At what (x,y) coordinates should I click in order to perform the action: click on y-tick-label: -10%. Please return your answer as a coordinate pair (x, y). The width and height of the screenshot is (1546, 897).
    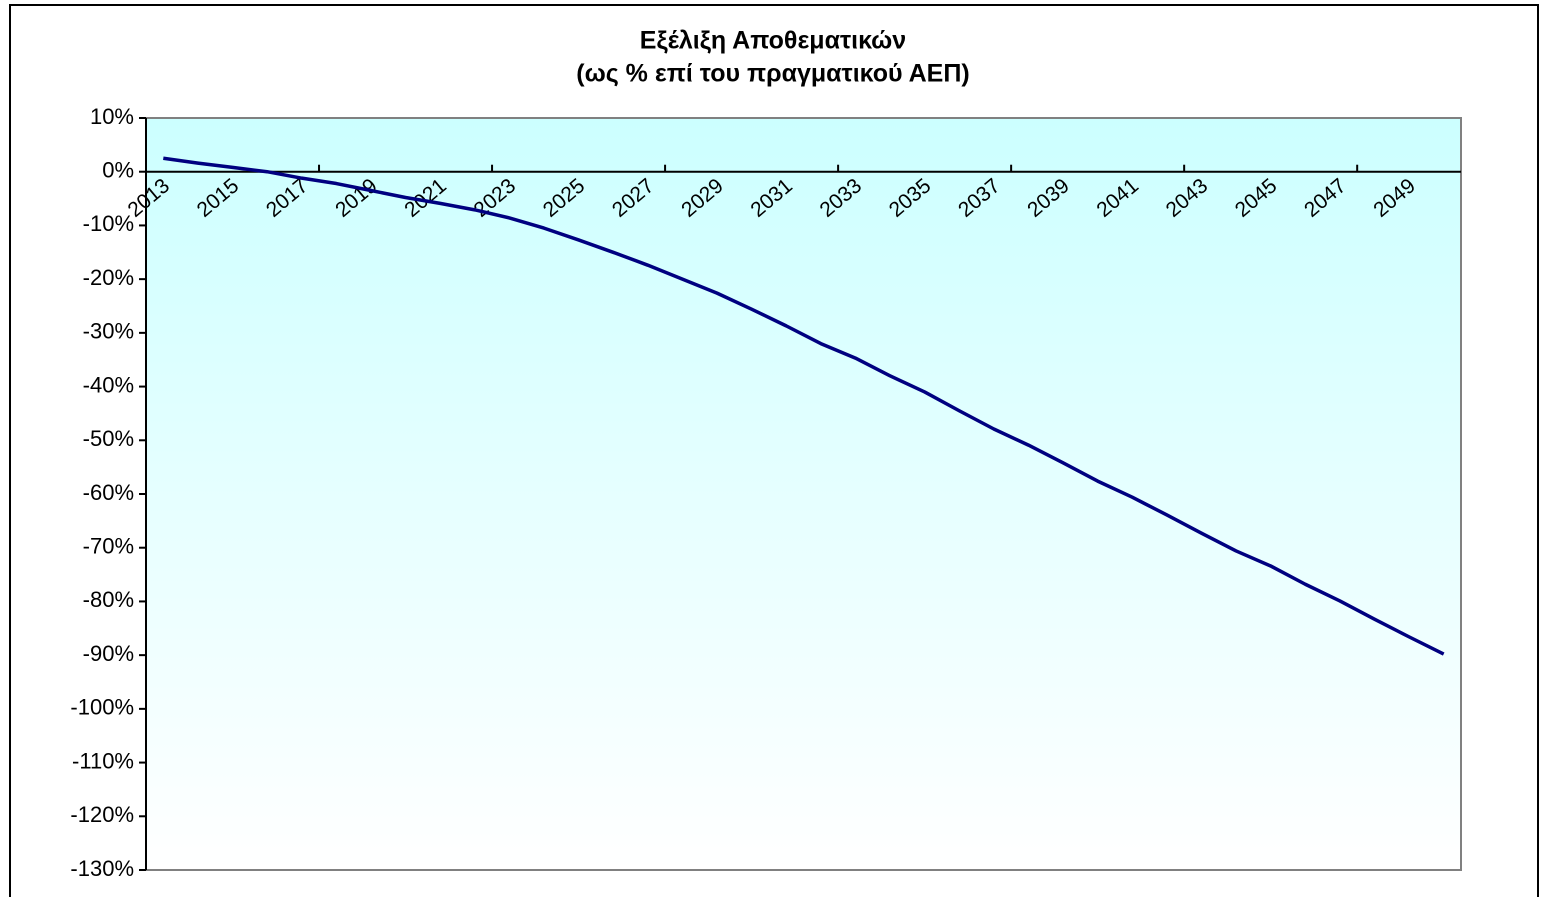
    Looking at the image, I should click on (108, 223).